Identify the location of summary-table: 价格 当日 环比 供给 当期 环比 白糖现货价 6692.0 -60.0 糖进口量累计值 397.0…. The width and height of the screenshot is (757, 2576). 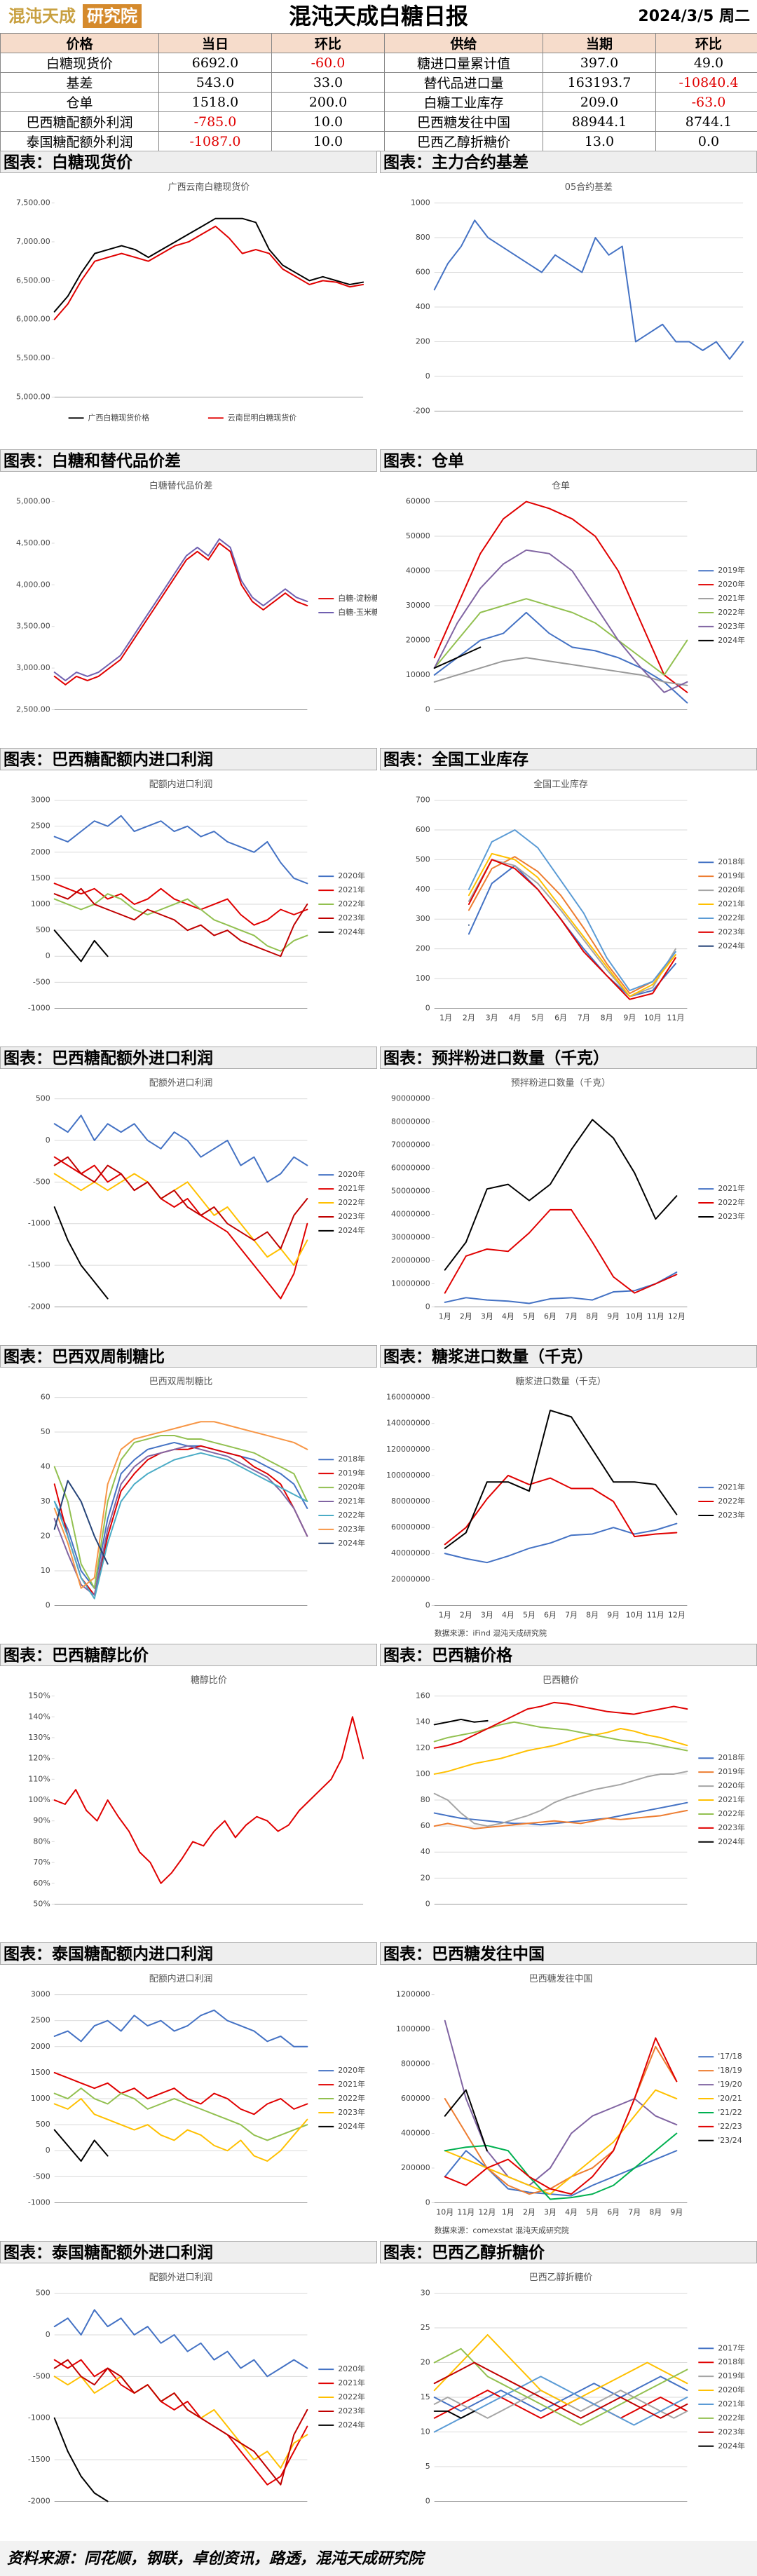
(378, 92).